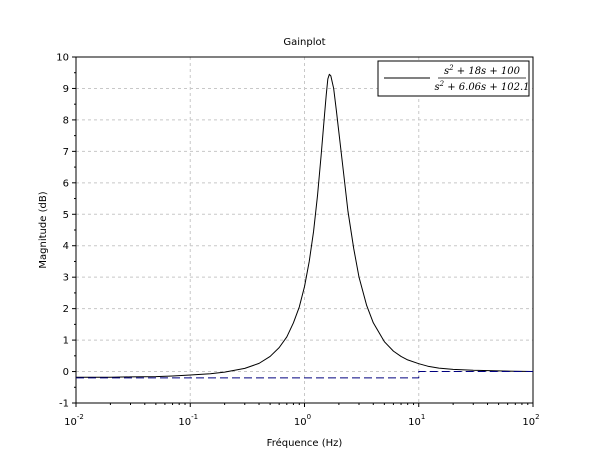 This screenshot has height=460, width=610. Describe the element at coordinates (66, 309) in the screenshot. I see `y-tick-label: 2` at that location.